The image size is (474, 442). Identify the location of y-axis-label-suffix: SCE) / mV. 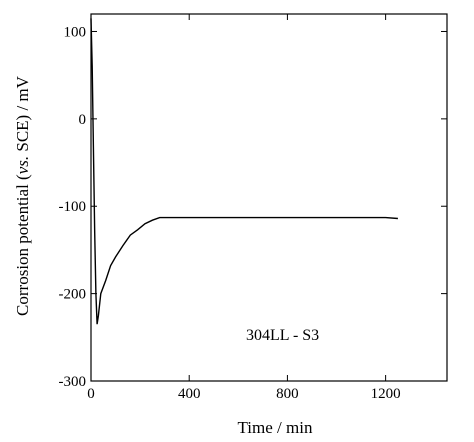
(22, 115).